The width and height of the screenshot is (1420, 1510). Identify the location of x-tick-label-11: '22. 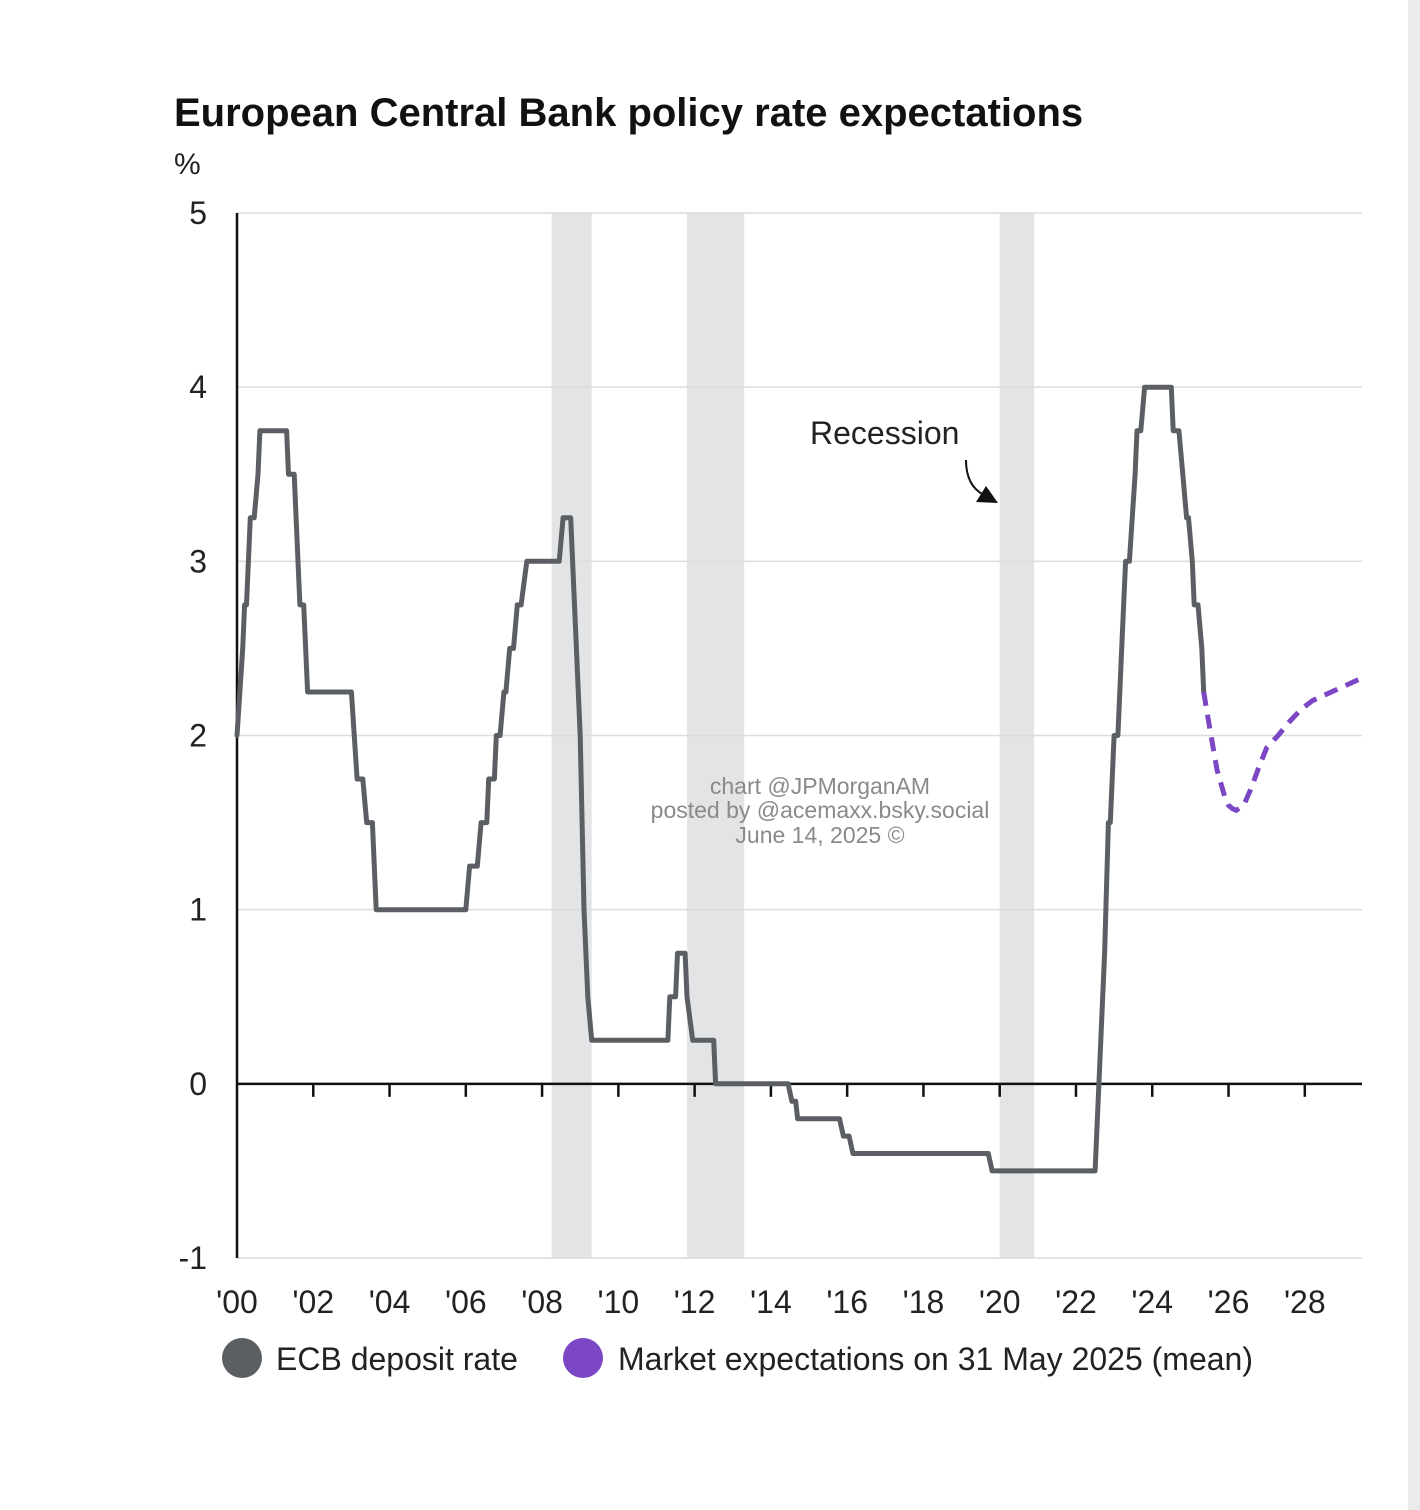
(1076, 1302).